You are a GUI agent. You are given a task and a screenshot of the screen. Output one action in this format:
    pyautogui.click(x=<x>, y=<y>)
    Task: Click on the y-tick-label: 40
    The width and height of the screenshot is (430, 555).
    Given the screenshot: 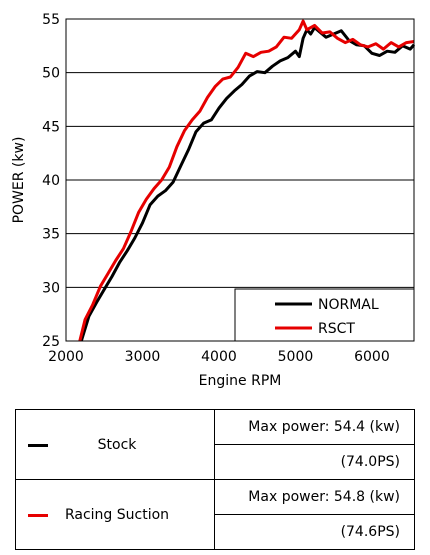 What is the action you would take?
    pyautogui.click(x=51, y=181)
    